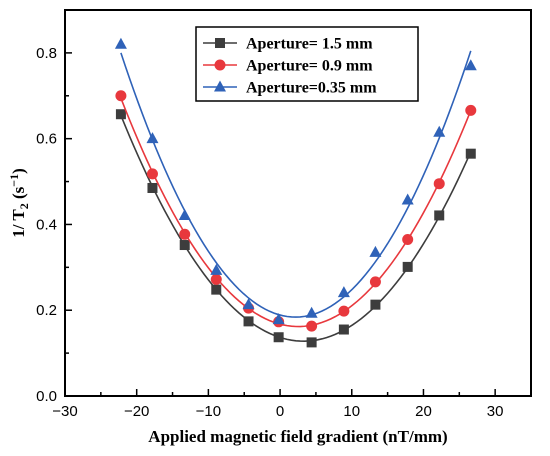 The image size is (550, 456). What do you see at coordinates (46, 310) in the screenshot?
I see `y-tick-label: 0.2` at bounding box center [46, 310].